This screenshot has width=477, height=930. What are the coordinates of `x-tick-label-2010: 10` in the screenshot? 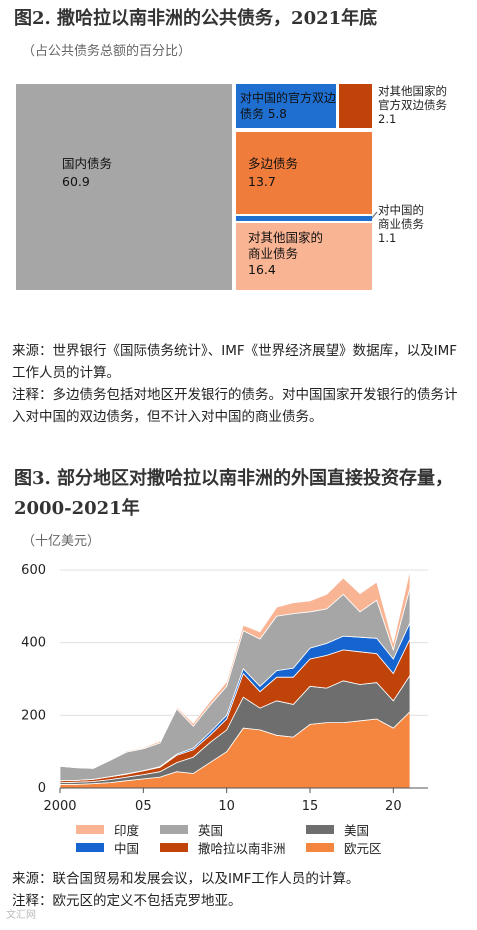 It's located at (226, 804).